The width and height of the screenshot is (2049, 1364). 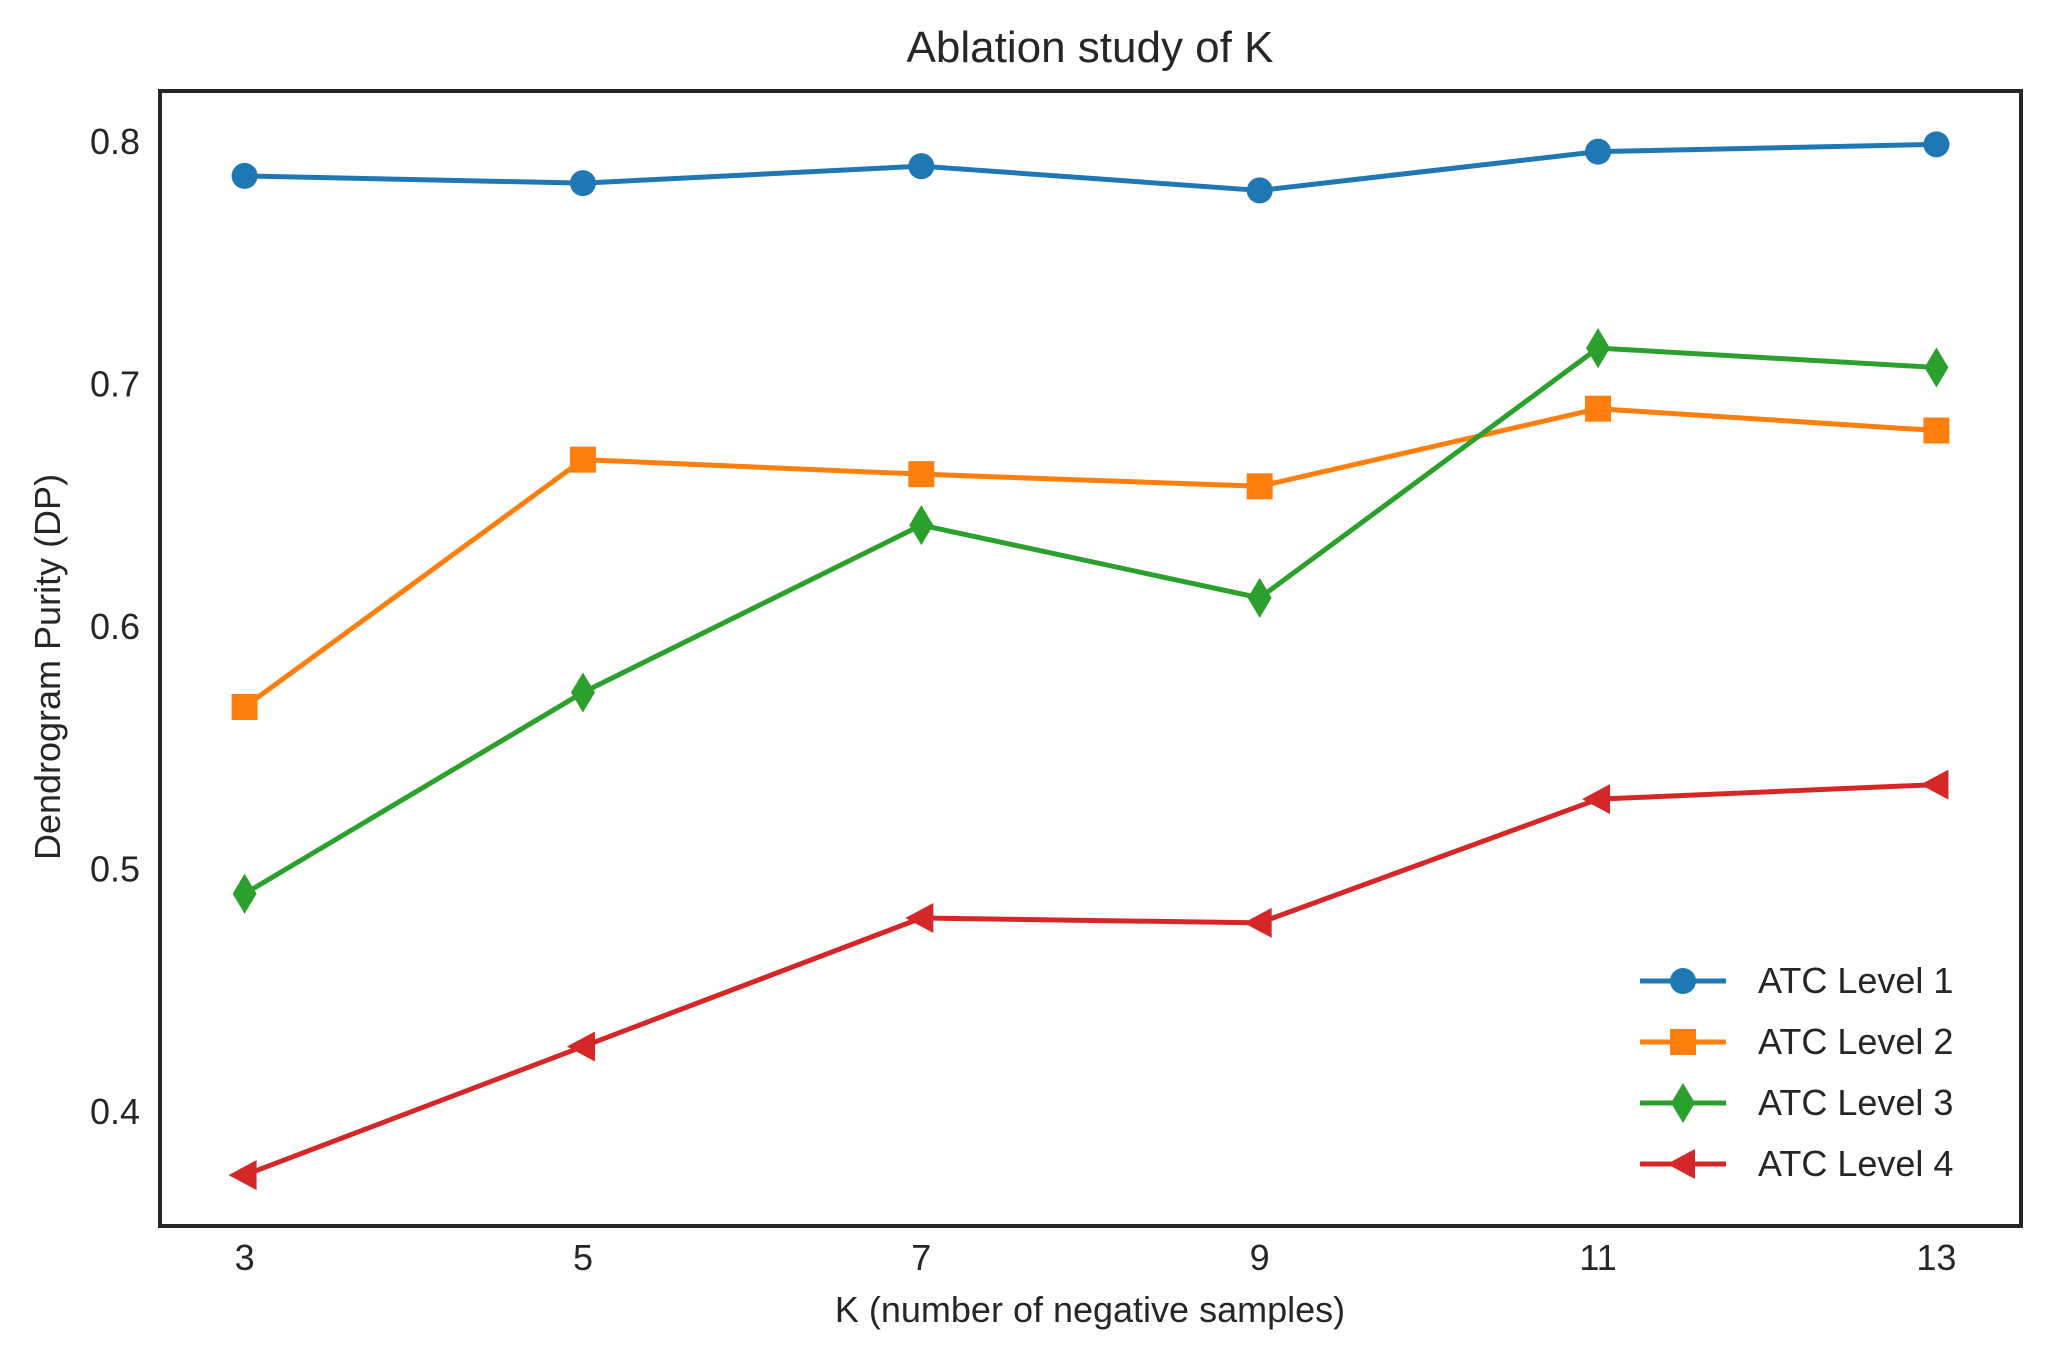 What do you see at coordinates (115, 626) in the screenshot?
I see `y-tick-label: 0.6` at bounding box center [115, 626].